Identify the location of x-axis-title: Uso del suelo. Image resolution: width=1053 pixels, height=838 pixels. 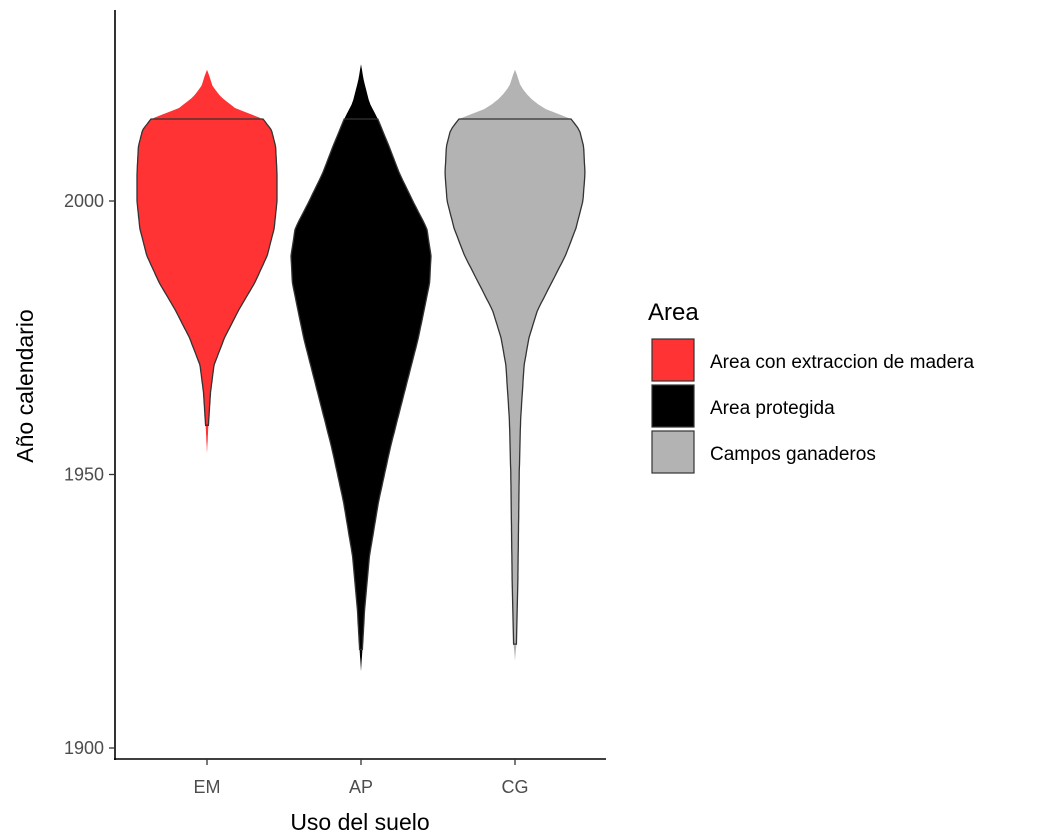
(359, 822).